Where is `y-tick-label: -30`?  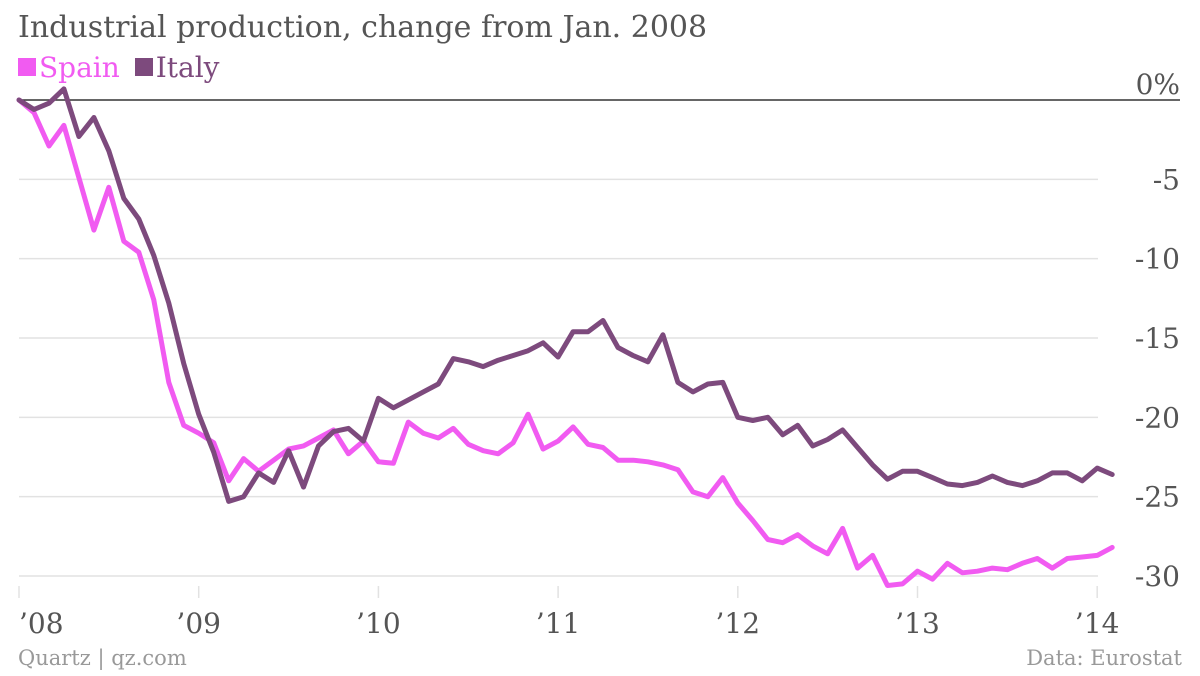
y-tick-label: -30 is located at coordinates (1157, 576).